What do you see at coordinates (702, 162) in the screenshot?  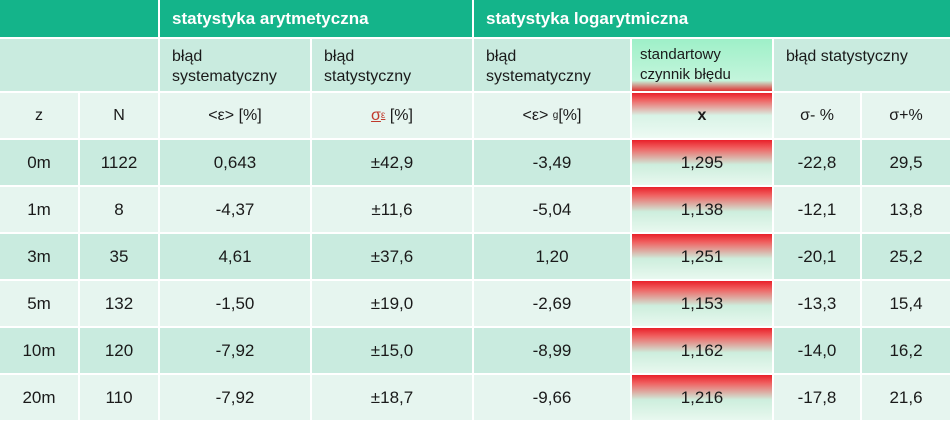 I see `cell-x: 1,295` at bounding box center [702, 162].